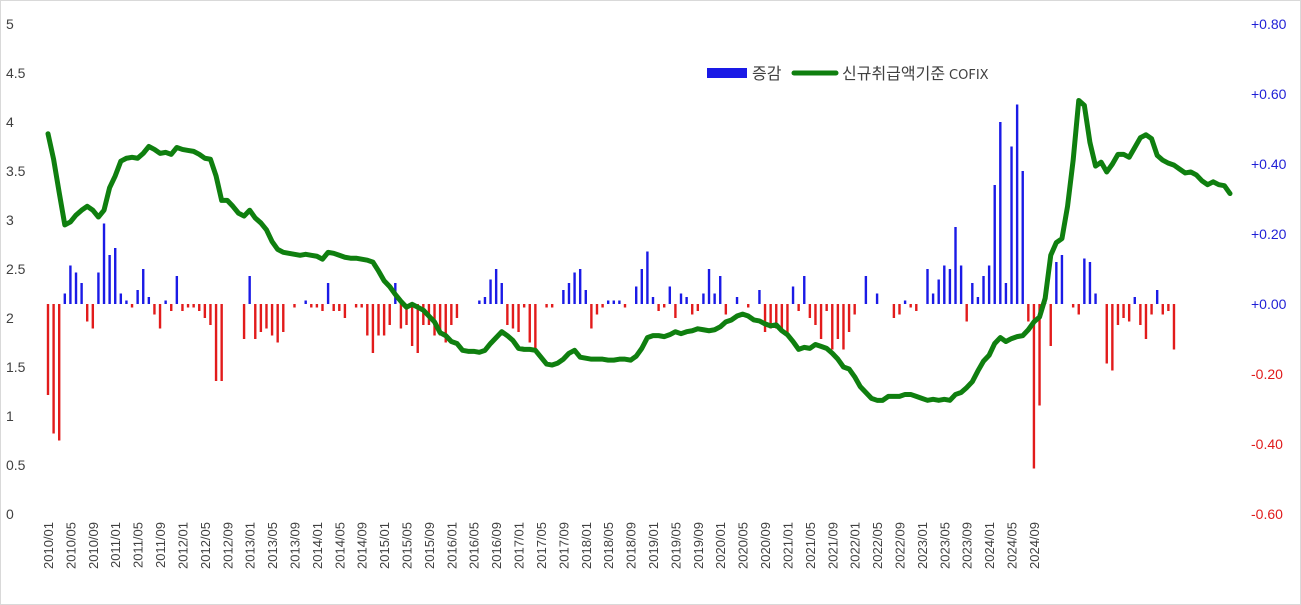 The image size is (1301, 605). Describe the element at coordinates (295, 545) in the screenshot. I see `x-tick-label: 2013/09` at that location.